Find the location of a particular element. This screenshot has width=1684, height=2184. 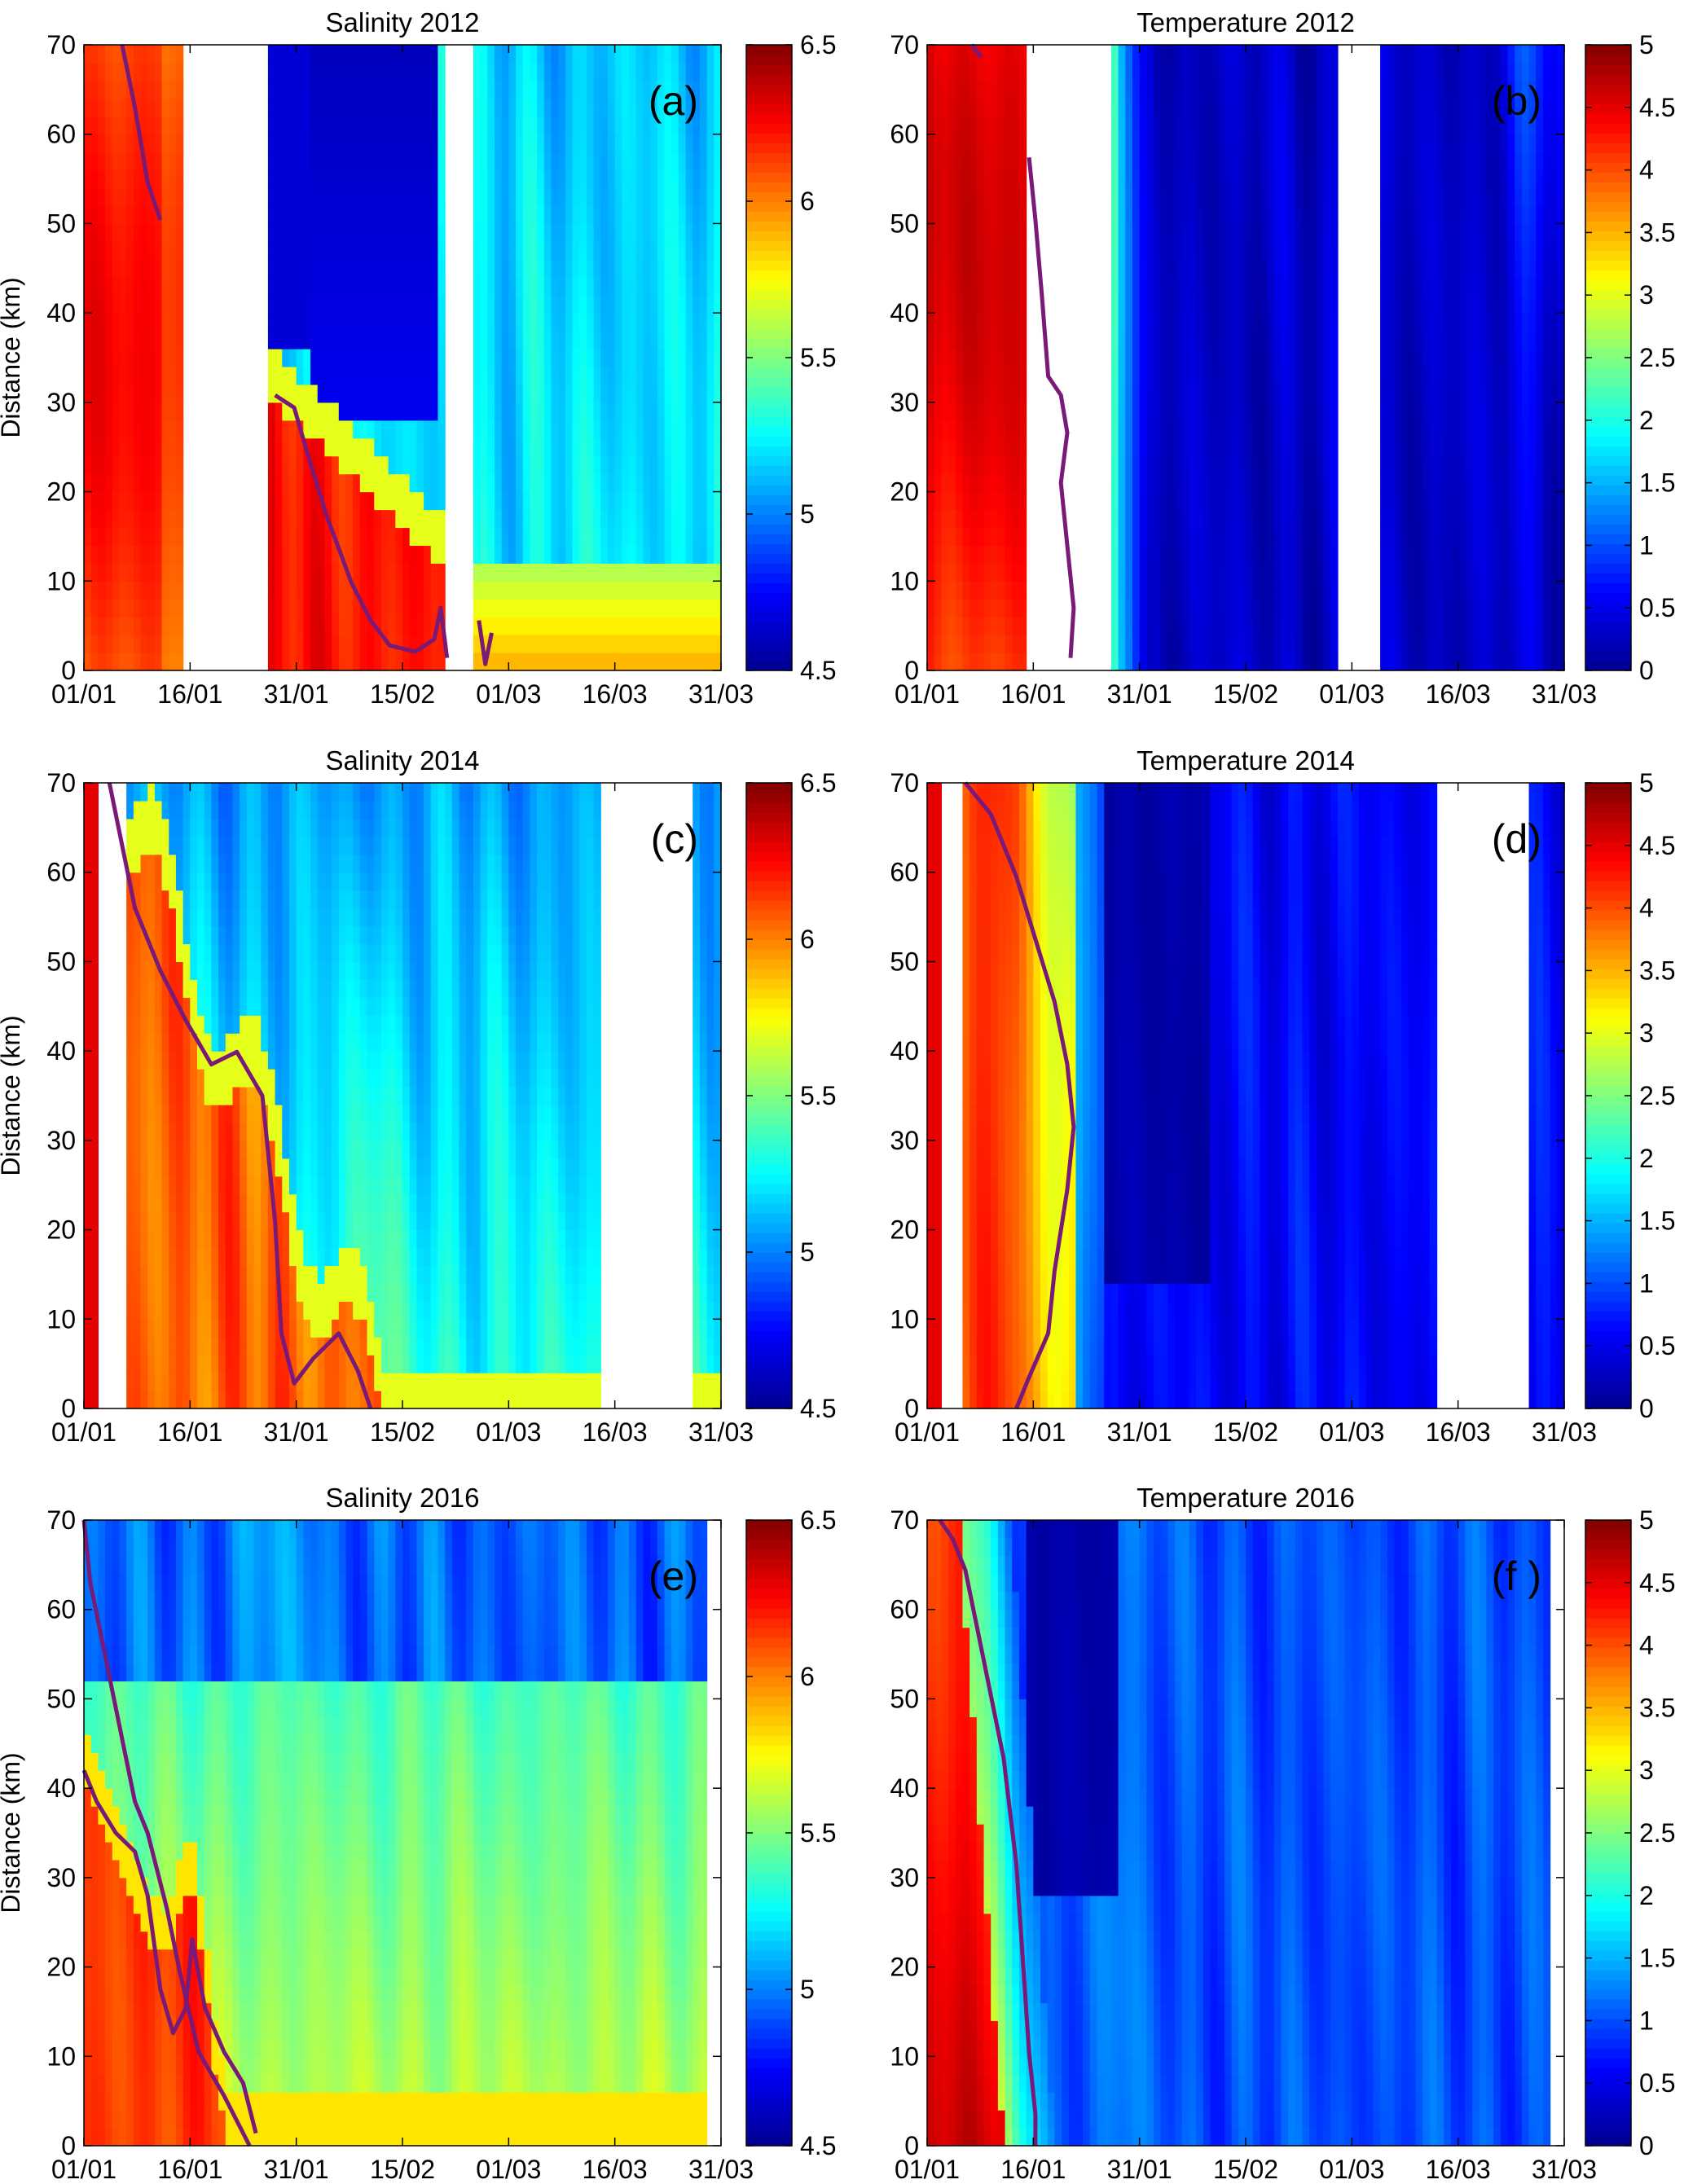

colorbar-segment is located at coordinates (769, 138).